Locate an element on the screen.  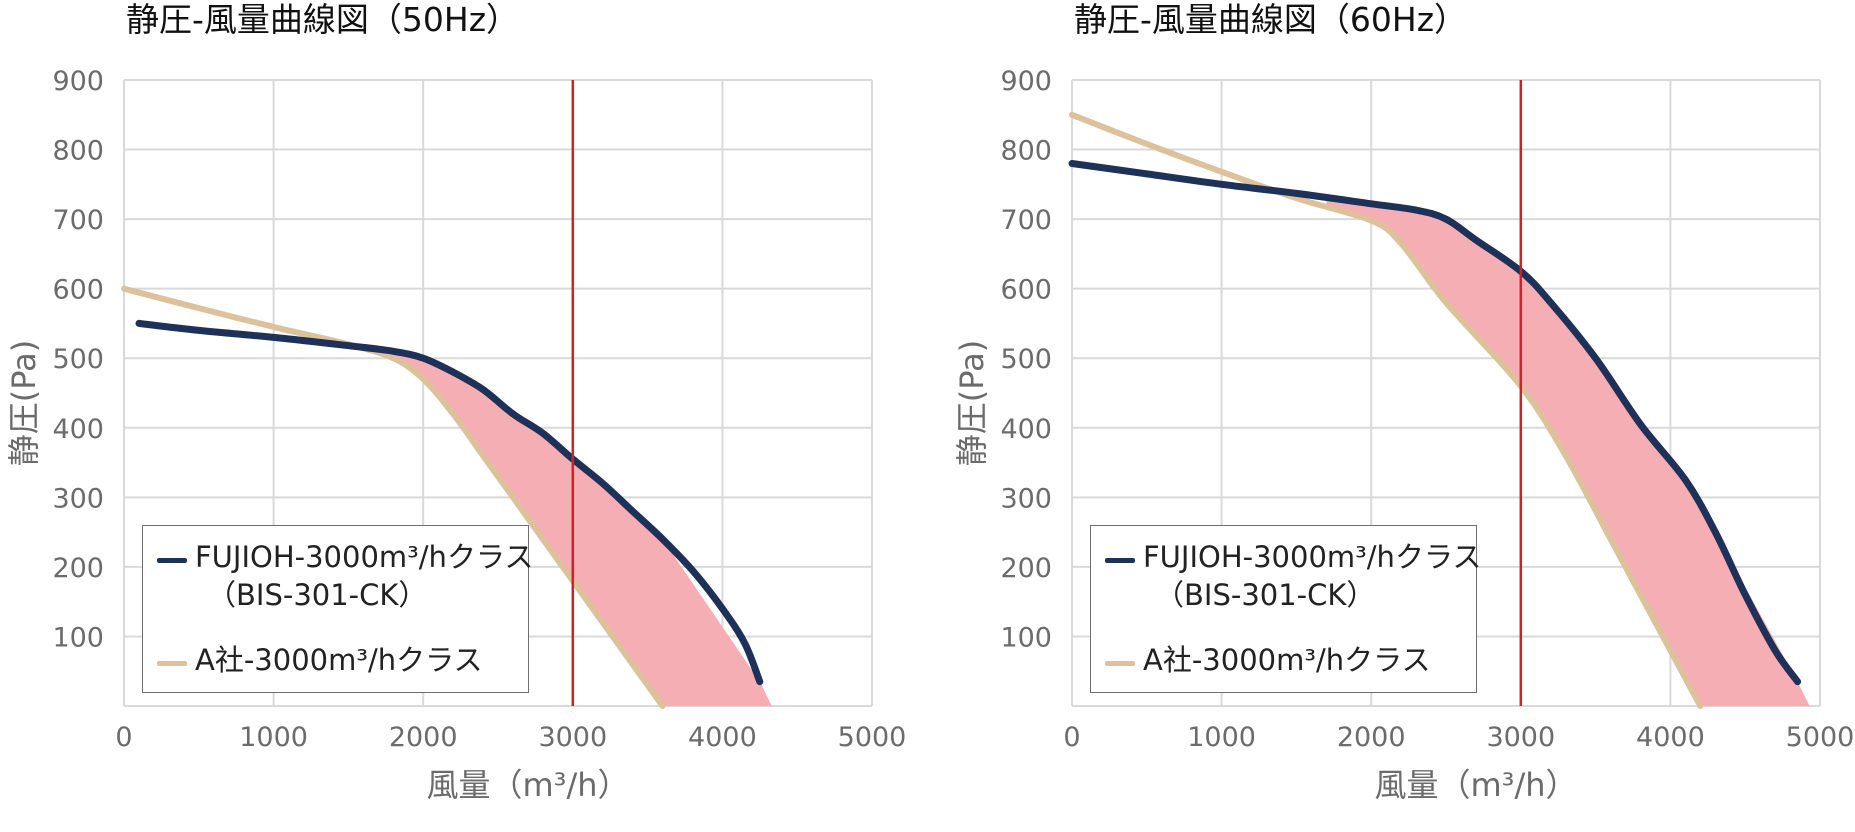
series-line-fujioh is located at coordinates (449, 502).